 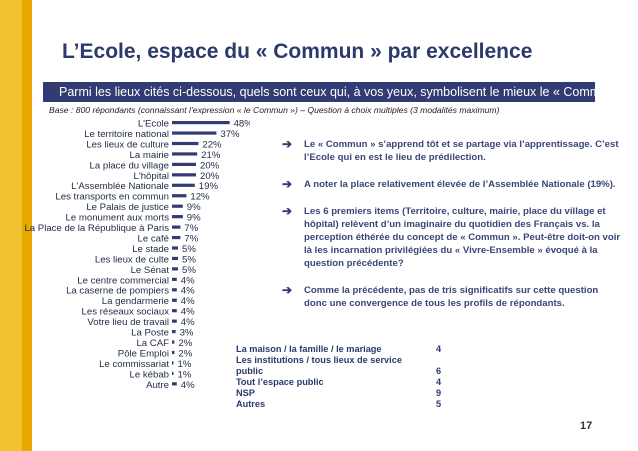 I want to click on category-label: Les lieux de culte, so click(x=132, y=259).